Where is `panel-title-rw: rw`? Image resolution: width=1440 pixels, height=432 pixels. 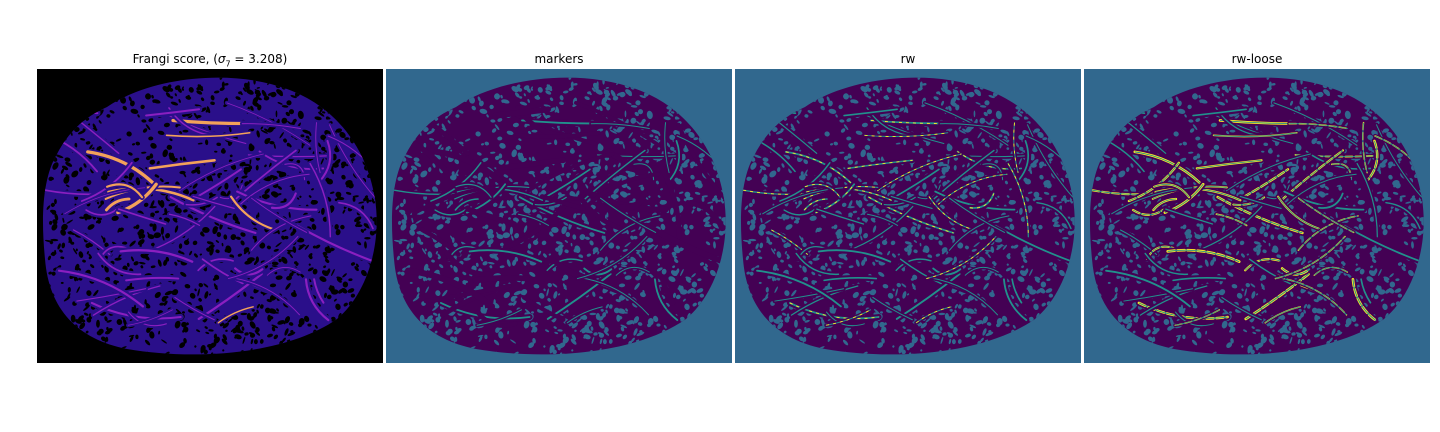
panel-title-rw: rw is located at coordinates (908, 59).